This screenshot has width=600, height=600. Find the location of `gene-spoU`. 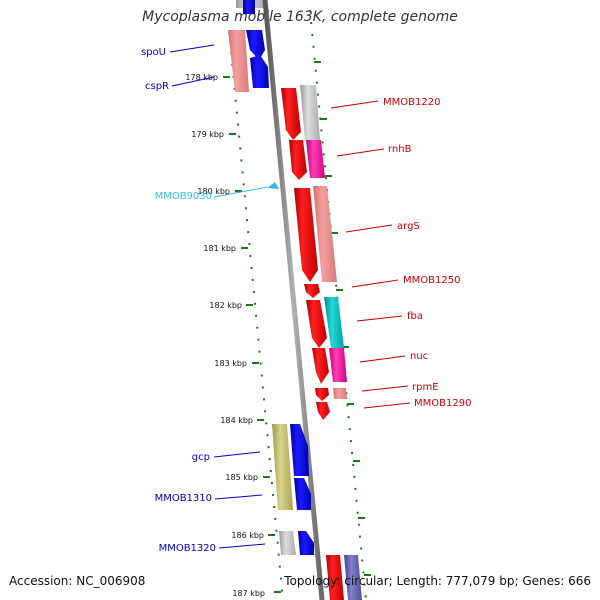

gene-spoU is located at coordinates (255, 45).